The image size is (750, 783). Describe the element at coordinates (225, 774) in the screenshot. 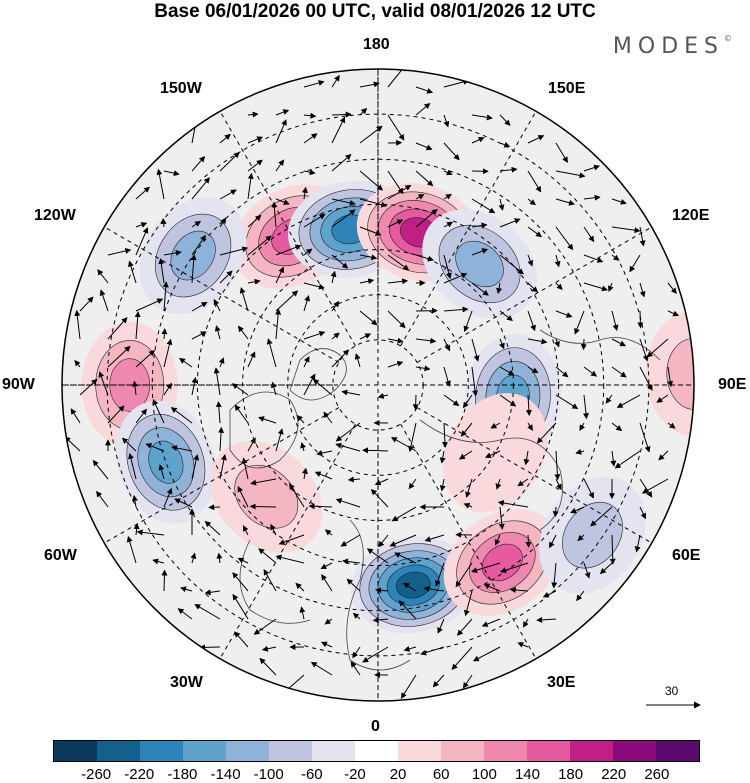

I see `colorbar-tick-label: -140` at that location.